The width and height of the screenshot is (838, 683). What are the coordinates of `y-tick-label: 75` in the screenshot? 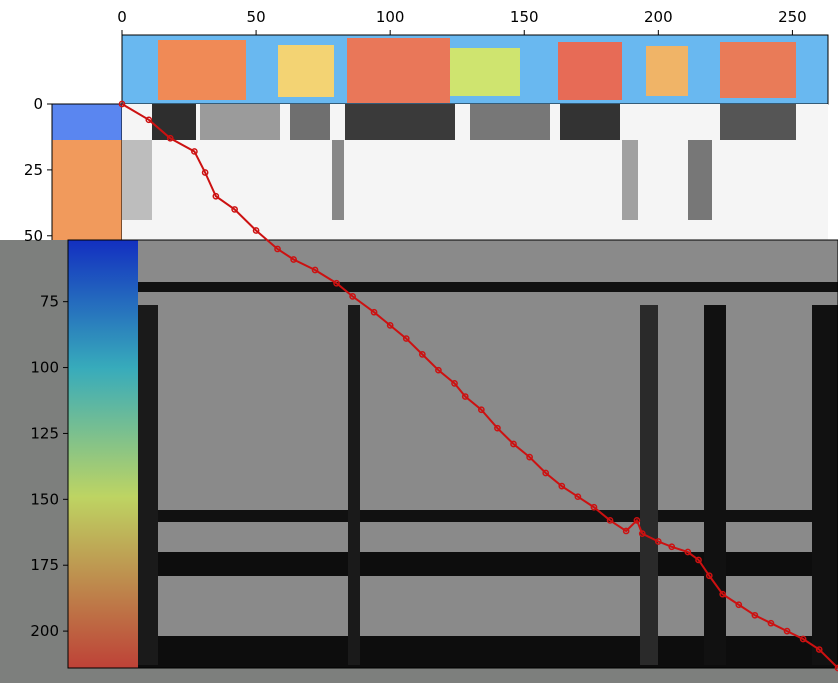 It's located at (49, 302).